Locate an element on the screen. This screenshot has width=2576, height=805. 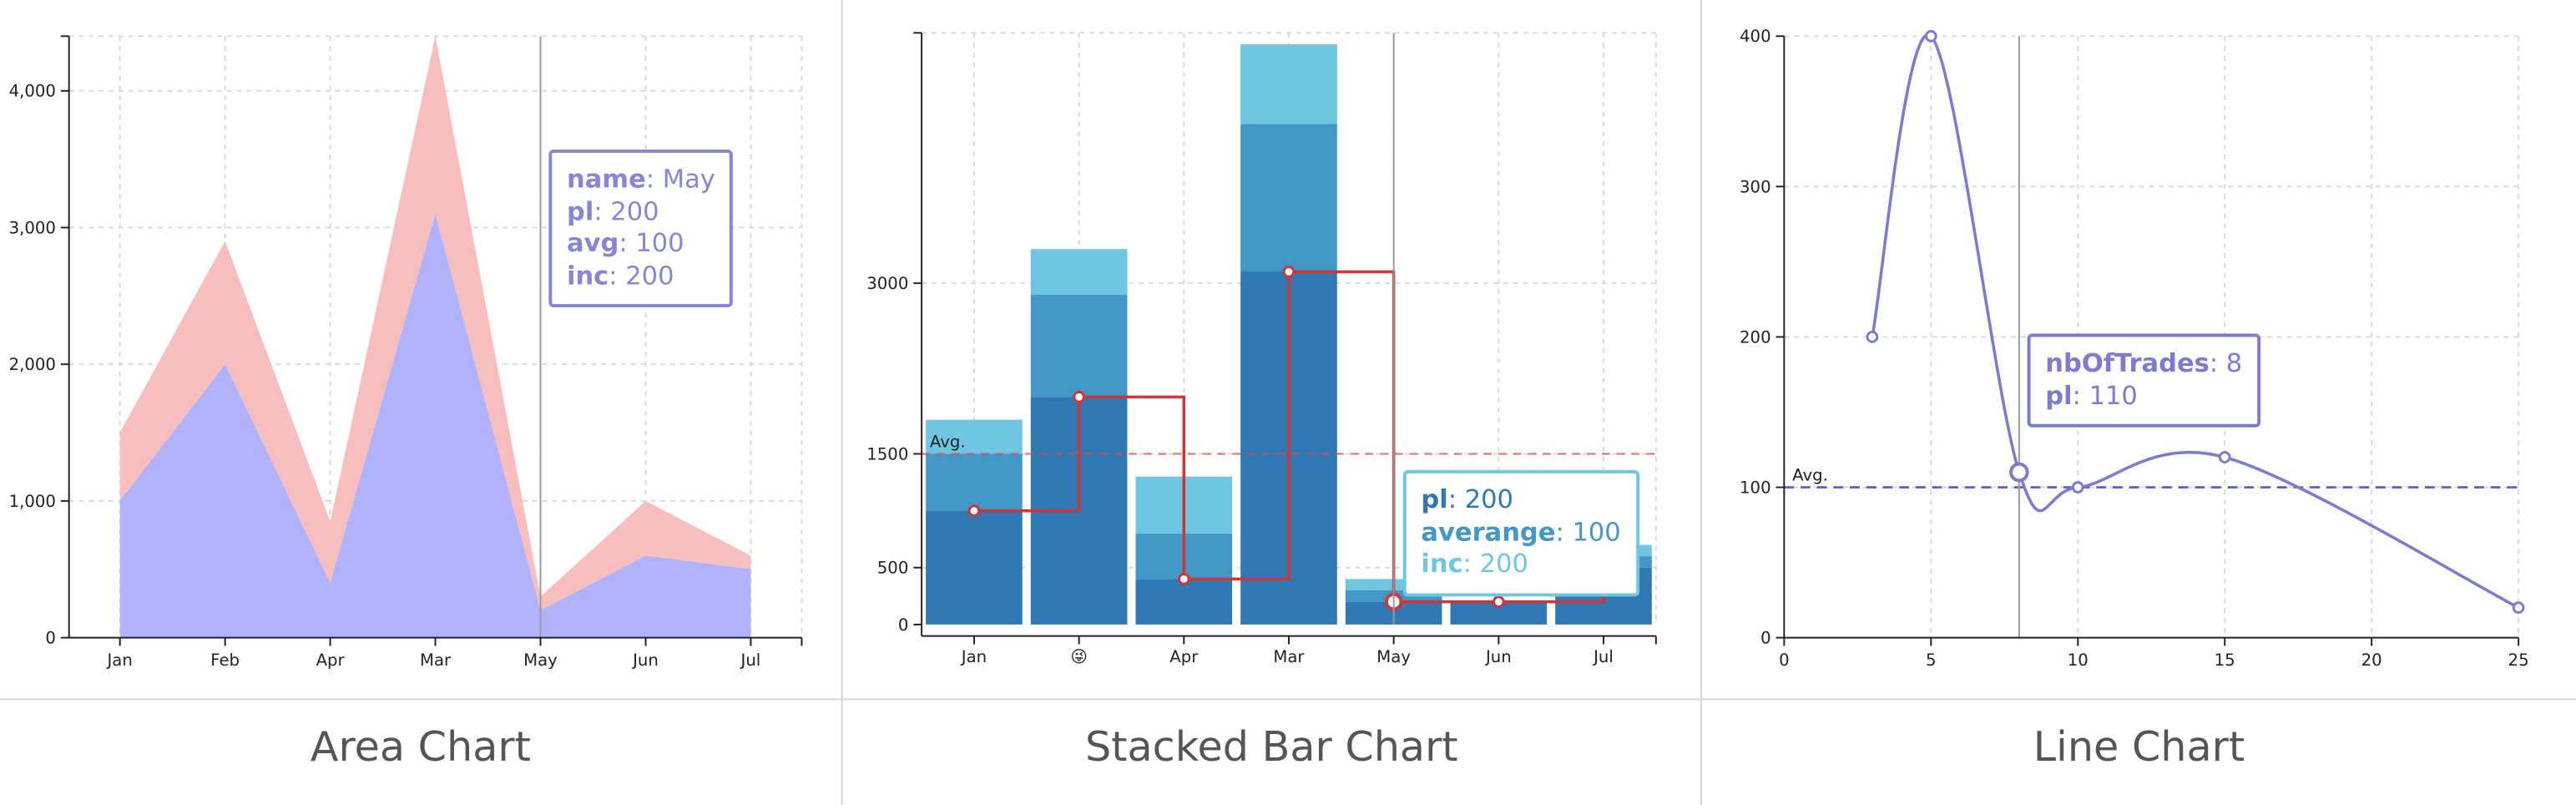
y-tick-label: 100 is located at coordinates (1755, 487).